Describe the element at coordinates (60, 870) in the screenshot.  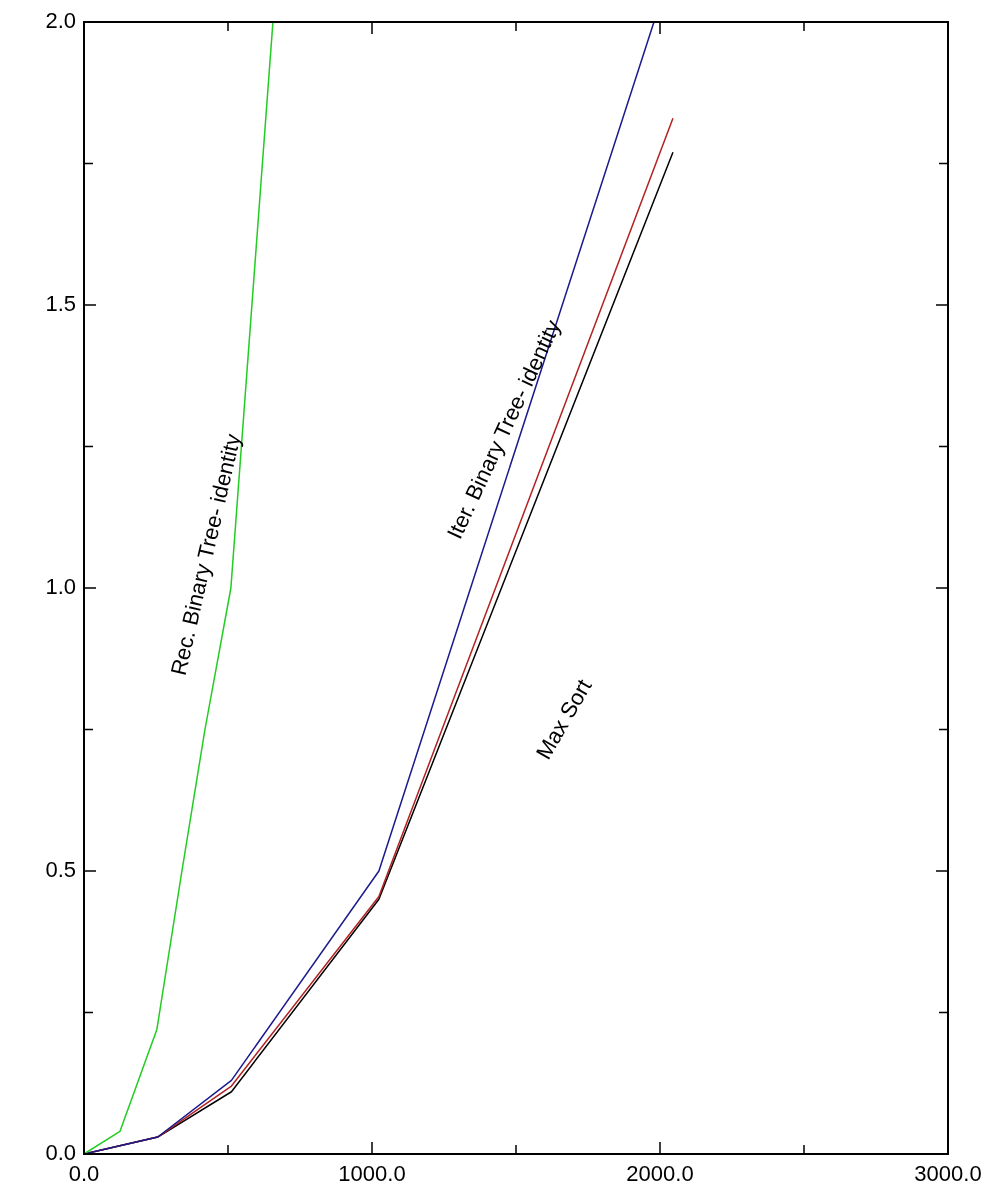
I see `y-tick-label: 0.5` at that location.